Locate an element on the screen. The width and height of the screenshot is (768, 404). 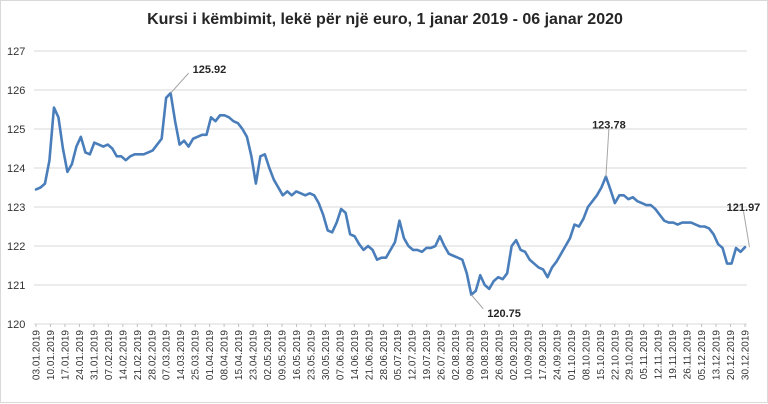
x-tick-label: 14.03.2019 is located at coordinates (181, 355).